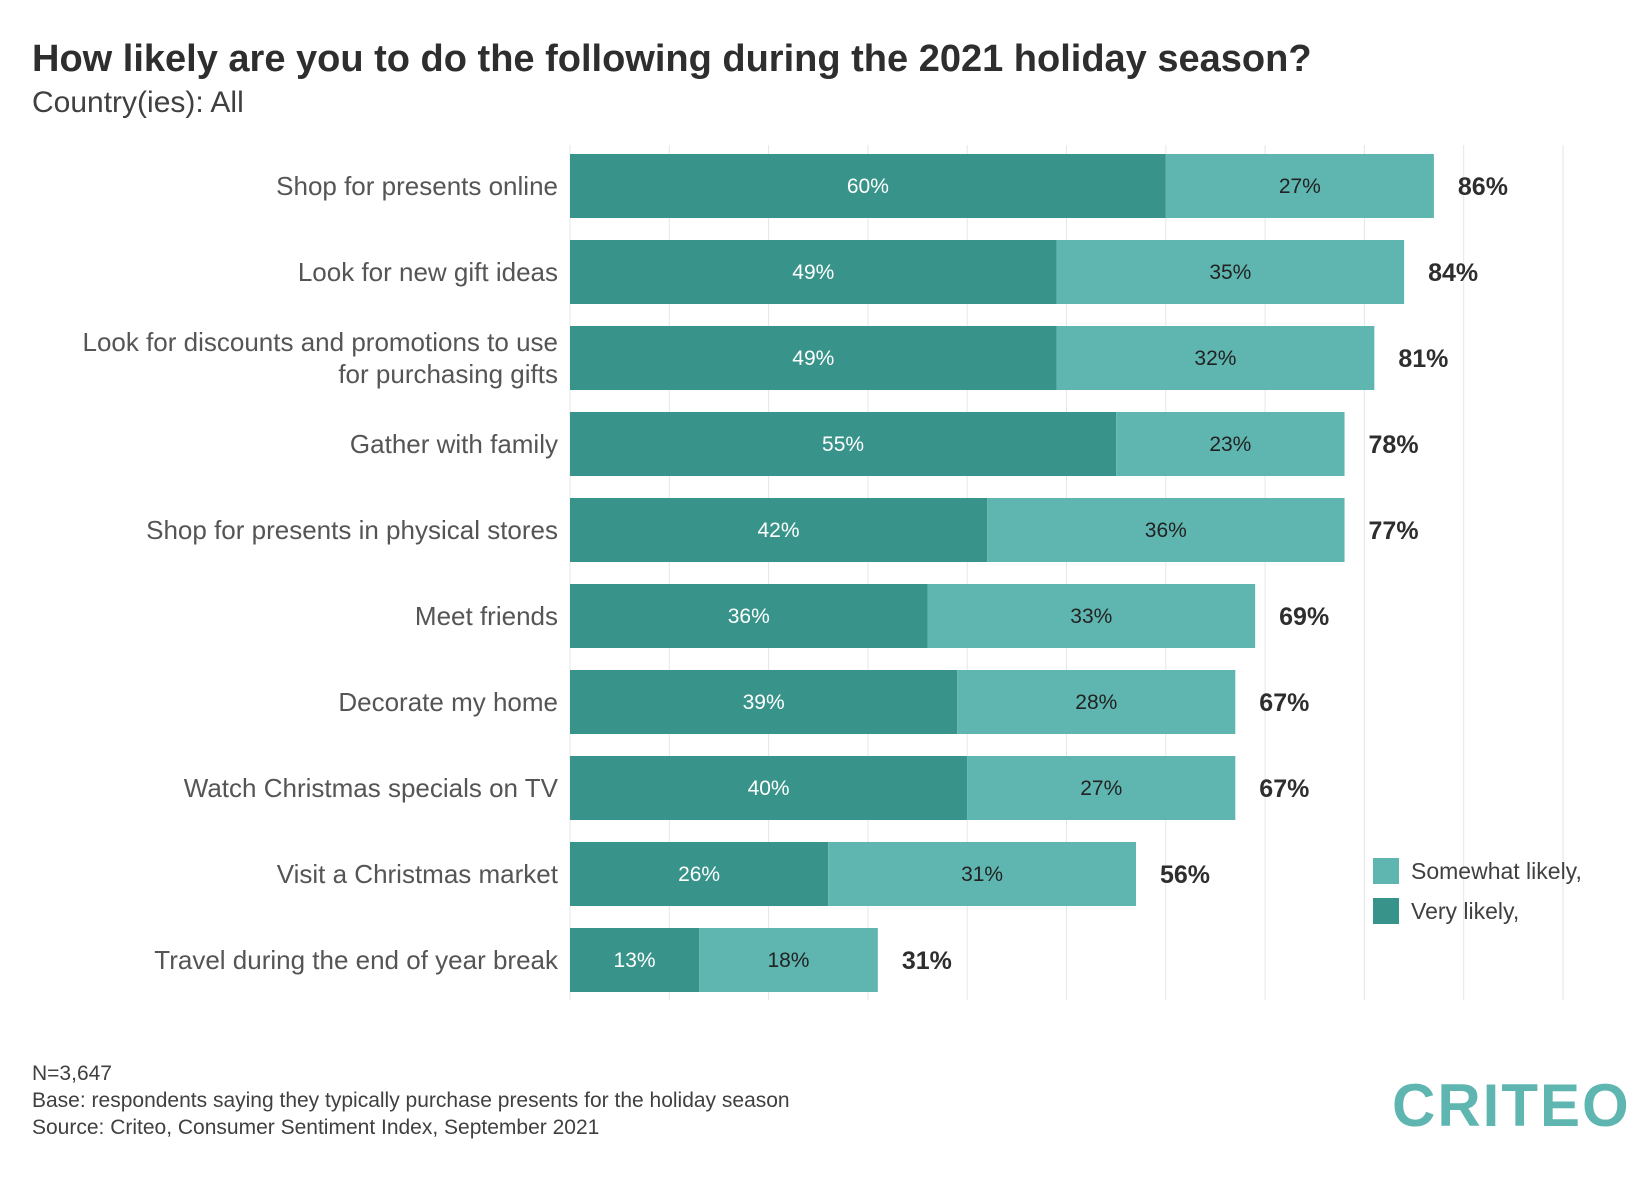 The image size is (1651, 1199). I want to click on category-label: Visit a Christmas market, so click(418, 874).